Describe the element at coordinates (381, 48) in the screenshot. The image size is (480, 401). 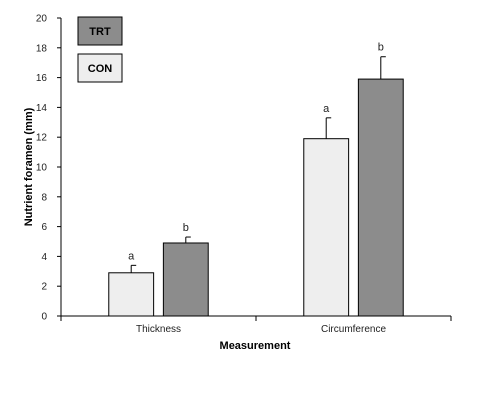
I see `significance-label-trt-1: b` at that location.